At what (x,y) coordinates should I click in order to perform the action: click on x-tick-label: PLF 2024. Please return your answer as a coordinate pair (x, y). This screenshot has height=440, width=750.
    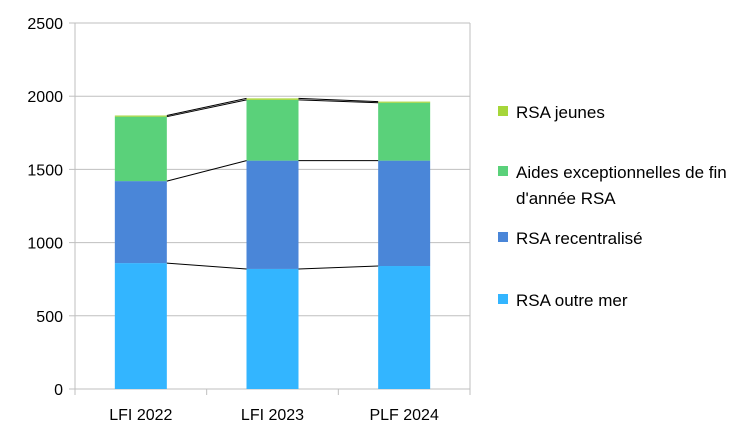
    Looking at the image, I should click on (403, 415).